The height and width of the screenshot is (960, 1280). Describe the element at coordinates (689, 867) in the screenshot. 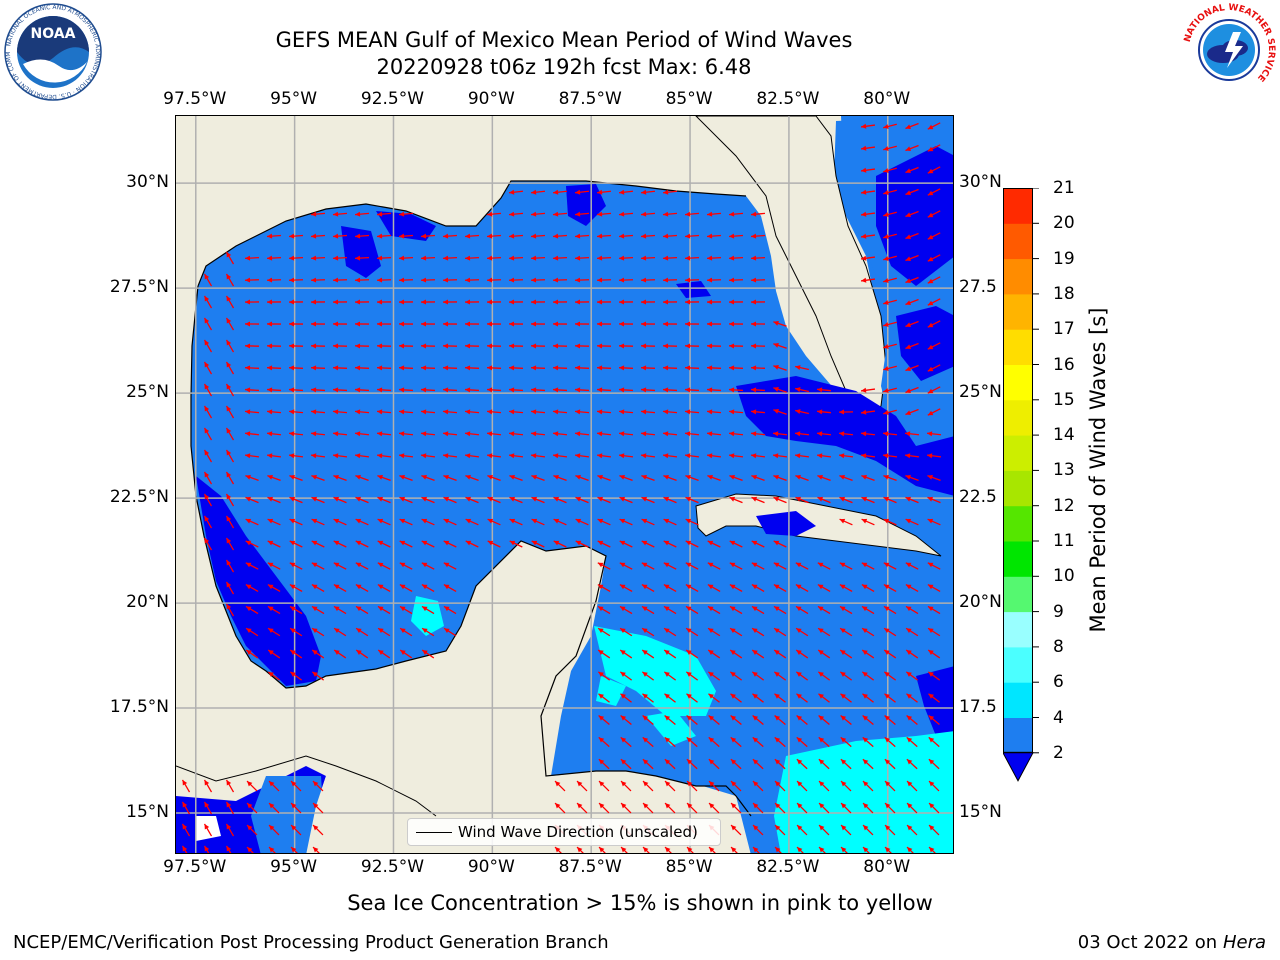

I see `longitude-label-bottom: 85°W` at that location.